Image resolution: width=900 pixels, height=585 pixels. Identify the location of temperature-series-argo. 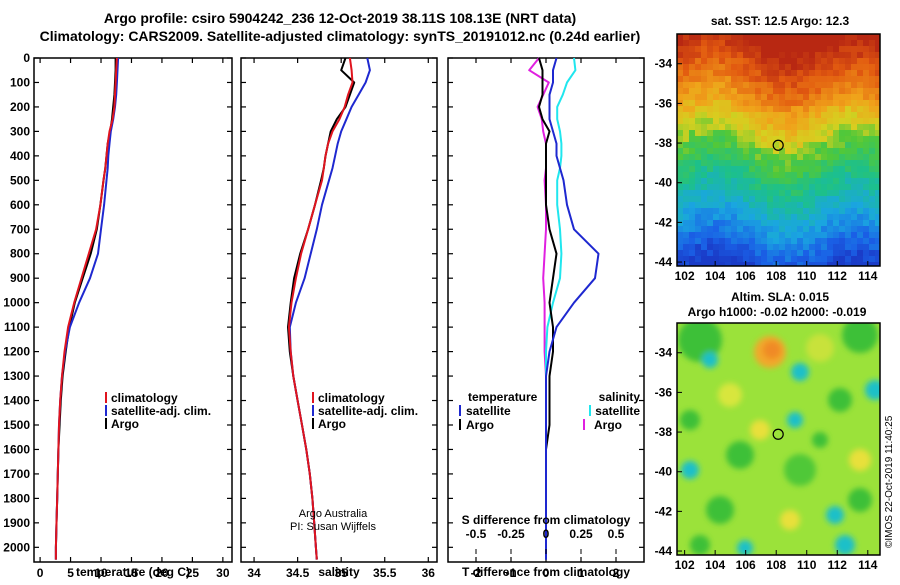
(85, 309).